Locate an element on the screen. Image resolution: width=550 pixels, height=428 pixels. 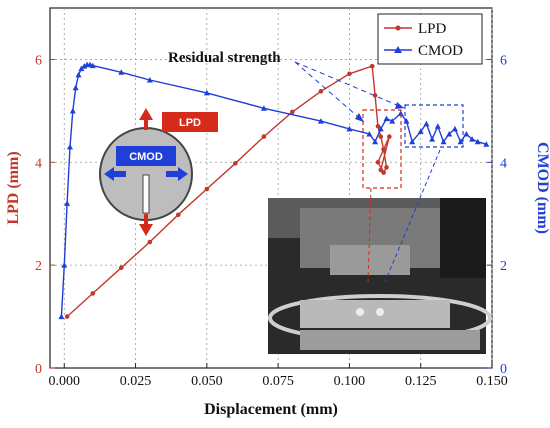
left-tick-label: 4 is located at coordinates (38, 163).